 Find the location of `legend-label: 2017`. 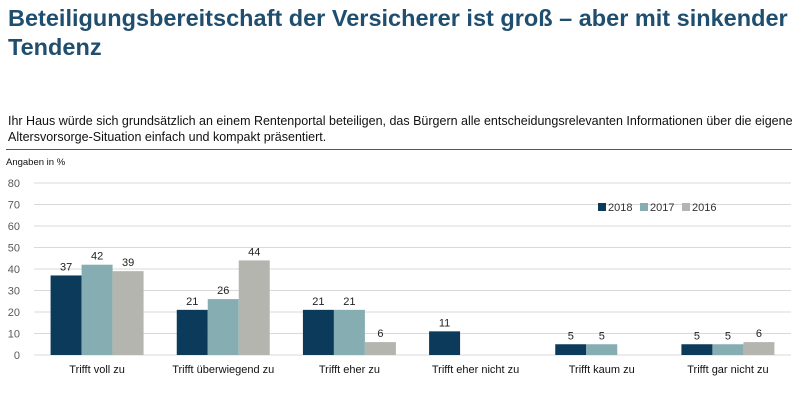

legend-label: 2017 is located at coordinates (662, 208).